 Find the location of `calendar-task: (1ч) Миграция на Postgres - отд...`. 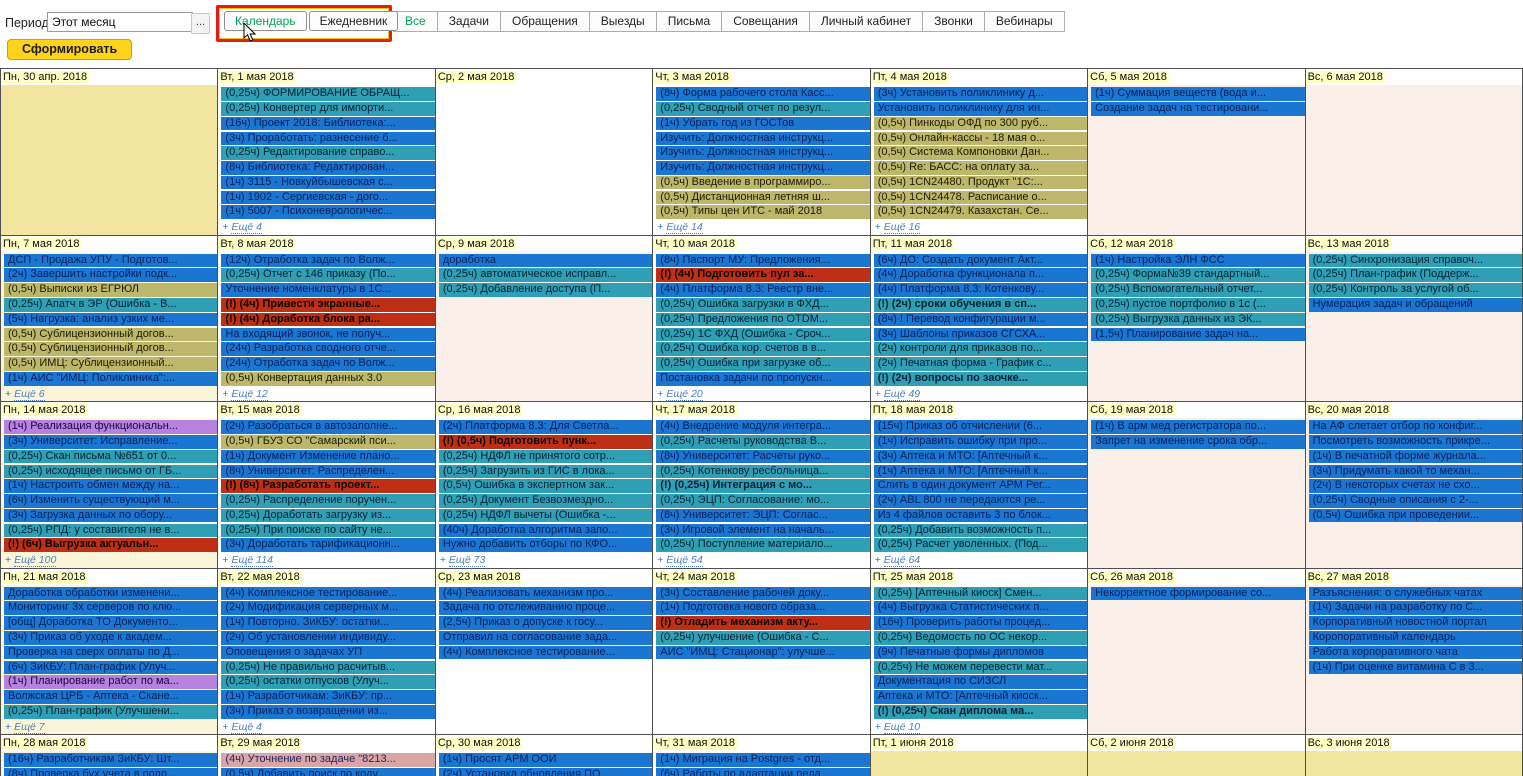

calendar-task: (1ч) Миграция на Postgres - отд... is located at coordinates (763, 760).